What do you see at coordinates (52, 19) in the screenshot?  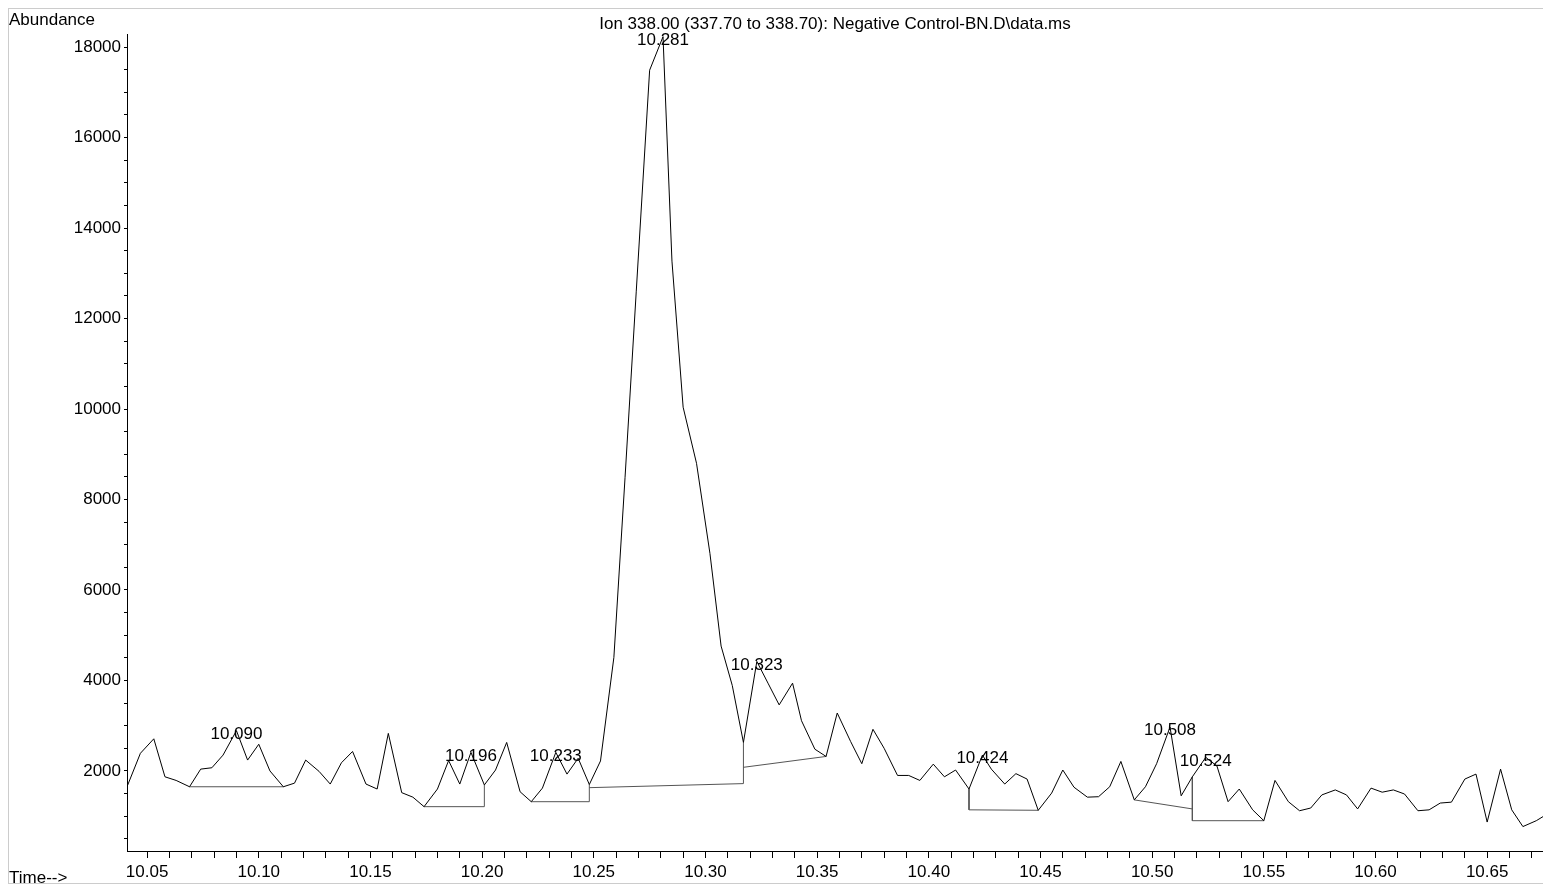 I see `y-axis-title: Abundance` at bounding box center [52, 19].